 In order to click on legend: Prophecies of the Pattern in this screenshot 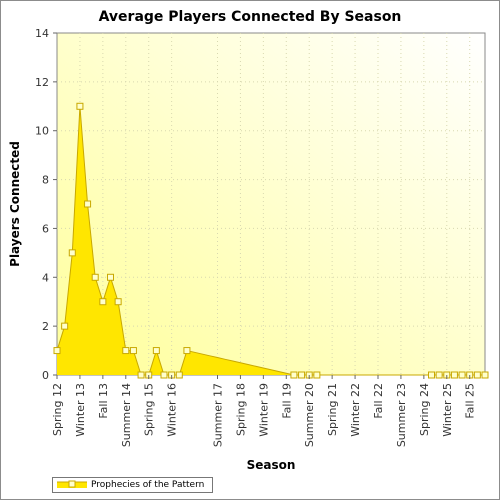, I will do `click(133, 485)`.